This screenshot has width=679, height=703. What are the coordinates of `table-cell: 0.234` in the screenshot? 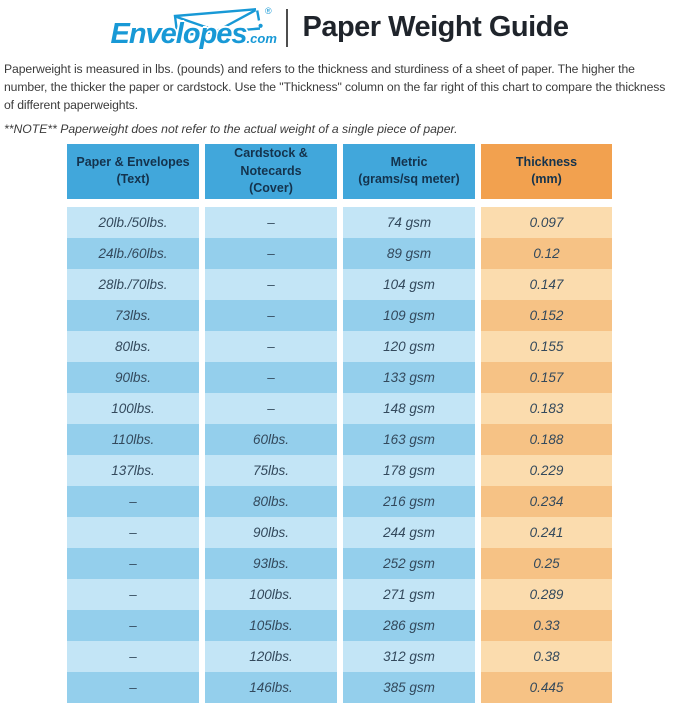 It's located at (546, 501).